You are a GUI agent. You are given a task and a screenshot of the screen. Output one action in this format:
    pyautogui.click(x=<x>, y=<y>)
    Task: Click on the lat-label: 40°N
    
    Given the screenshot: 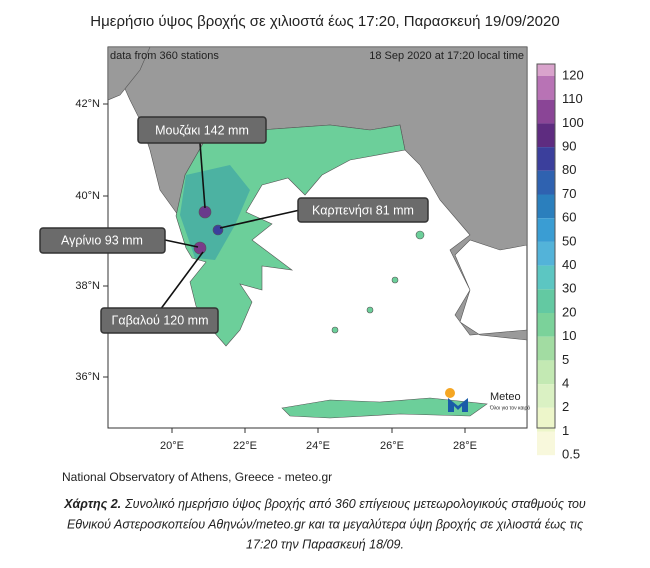 What is the action you would take?
    pyautogui.click(x=87, y=196)
    